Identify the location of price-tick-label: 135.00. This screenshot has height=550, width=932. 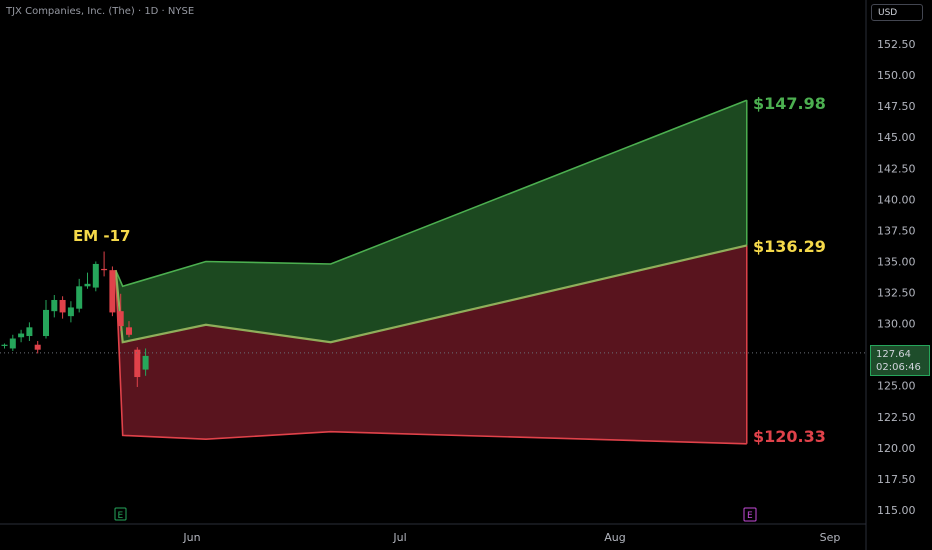
(896, 261).